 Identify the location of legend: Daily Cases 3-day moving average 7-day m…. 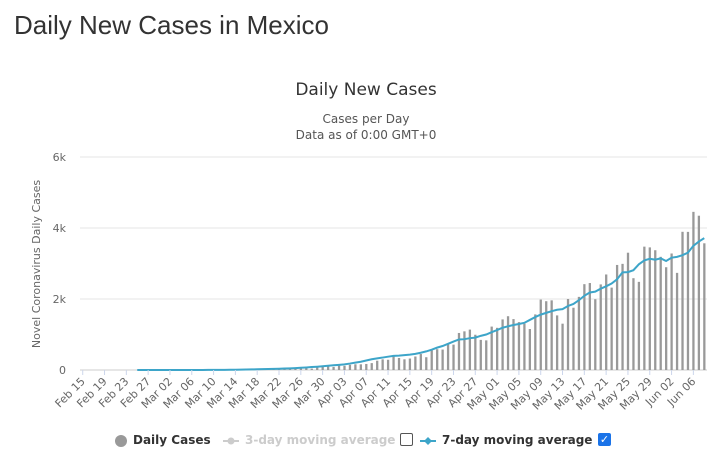
(357, 442).